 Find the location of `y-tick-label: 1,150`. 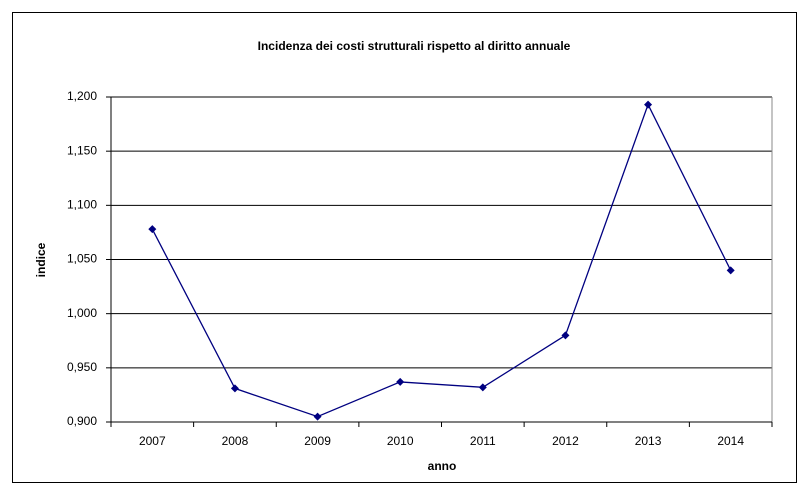

y-tick-label: 1,150 is located at coordinates (82, 150).